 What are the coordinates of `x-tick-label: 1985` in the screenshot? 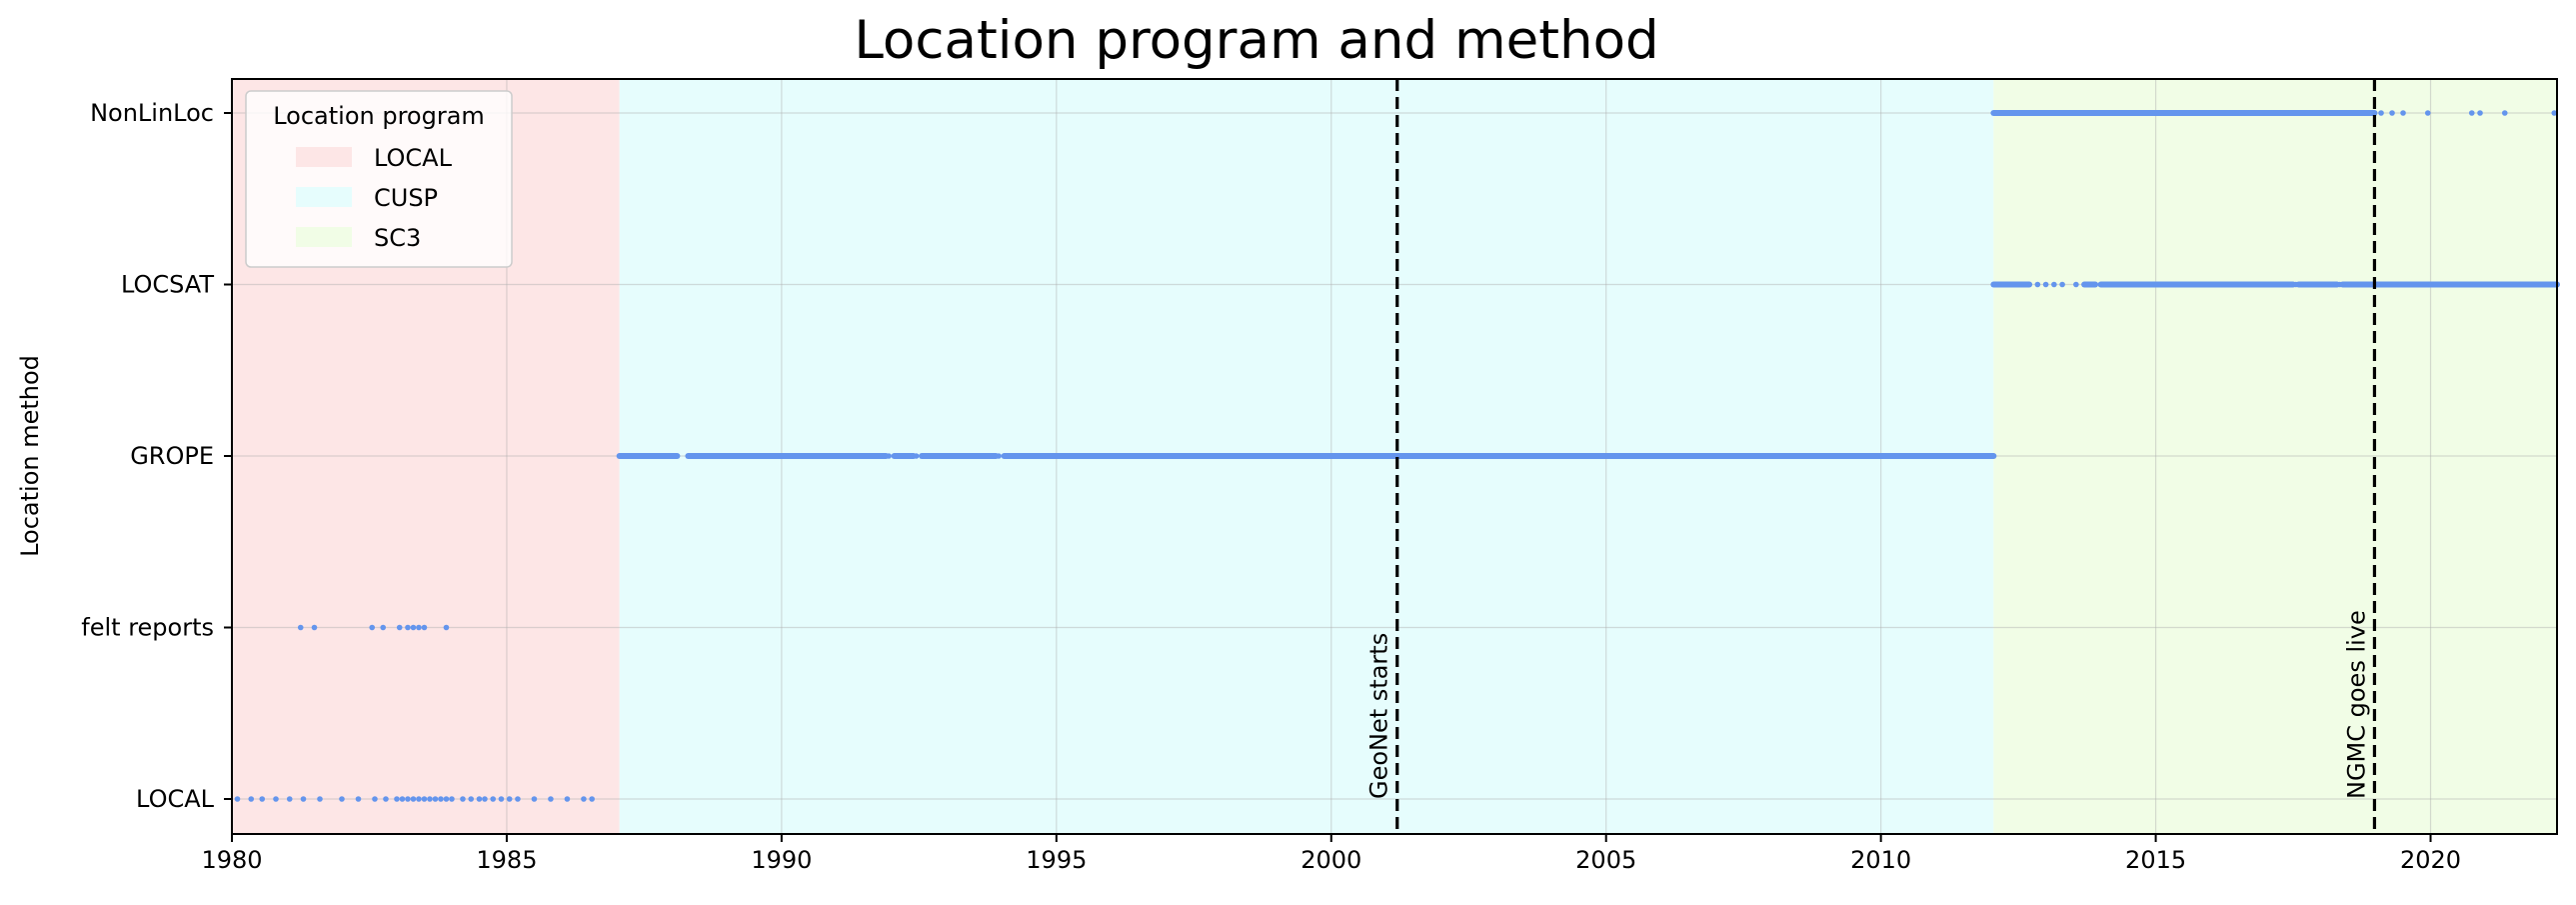 It's located at (507, 860).